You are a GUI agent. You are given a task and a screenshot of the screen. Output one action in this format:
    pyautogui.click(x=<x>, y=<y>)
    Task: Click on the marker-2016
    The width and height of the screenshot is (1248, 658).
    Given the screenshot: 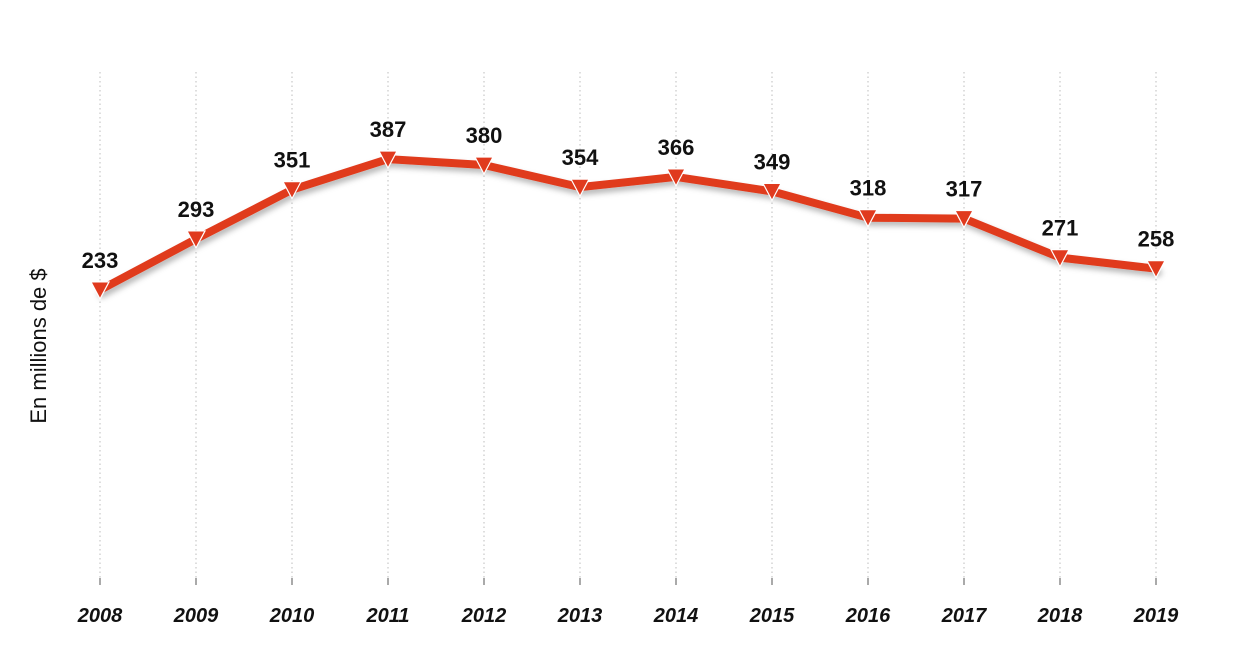 What is the action you would take?
    pyautogui.click(x=868, y=218)
    